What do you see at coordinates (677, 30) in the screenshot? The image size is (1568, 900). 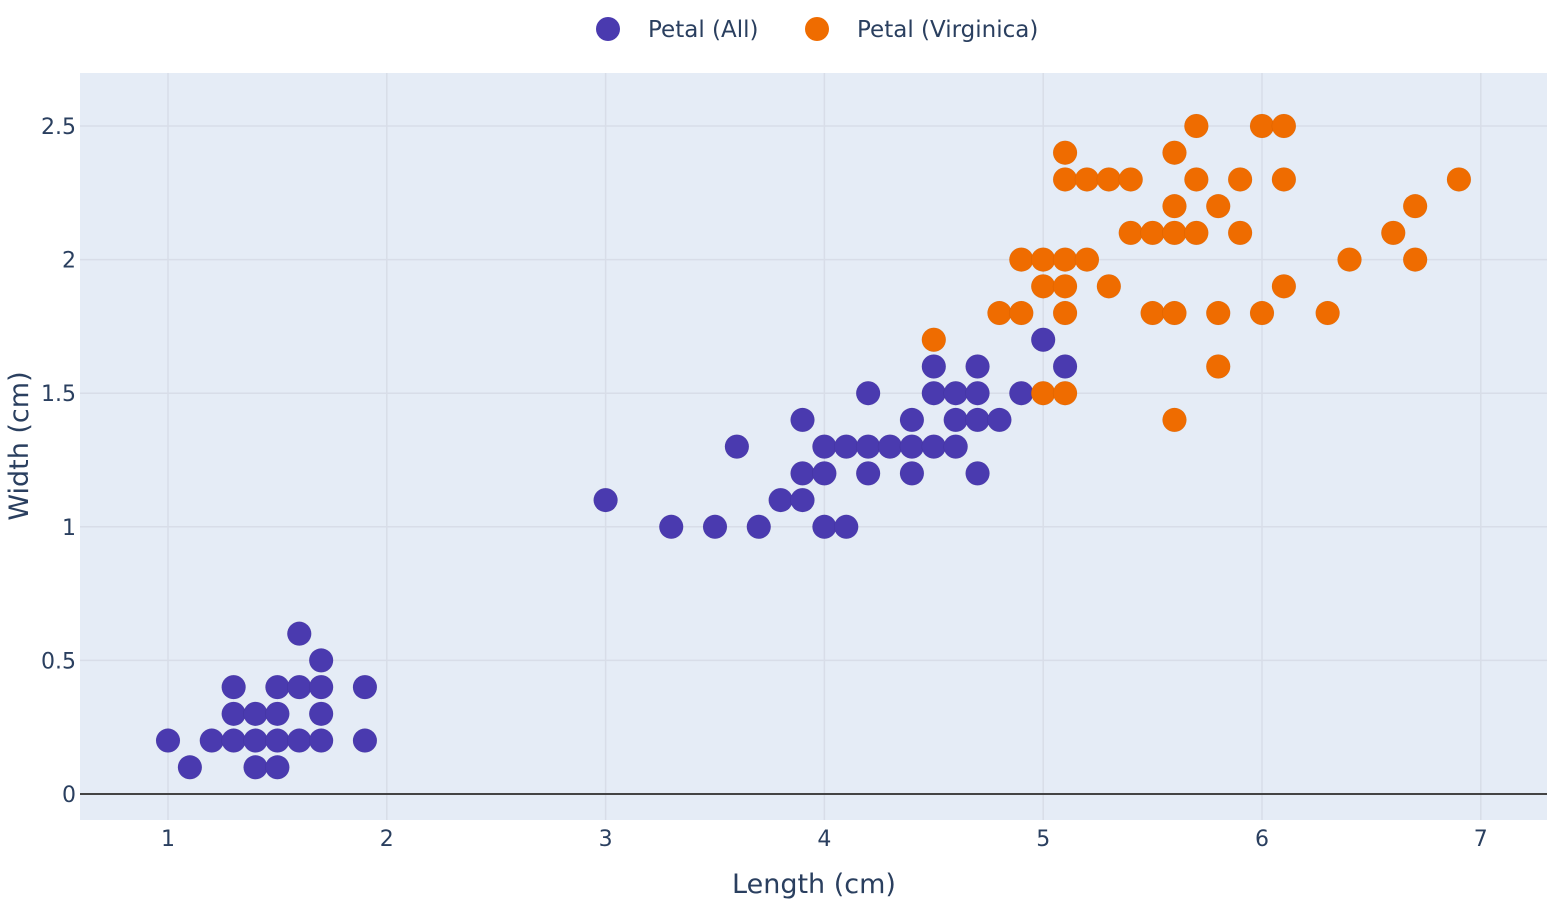 I see `legend-item-petal-all: Petal (All)` at bounding box center [677, 30].